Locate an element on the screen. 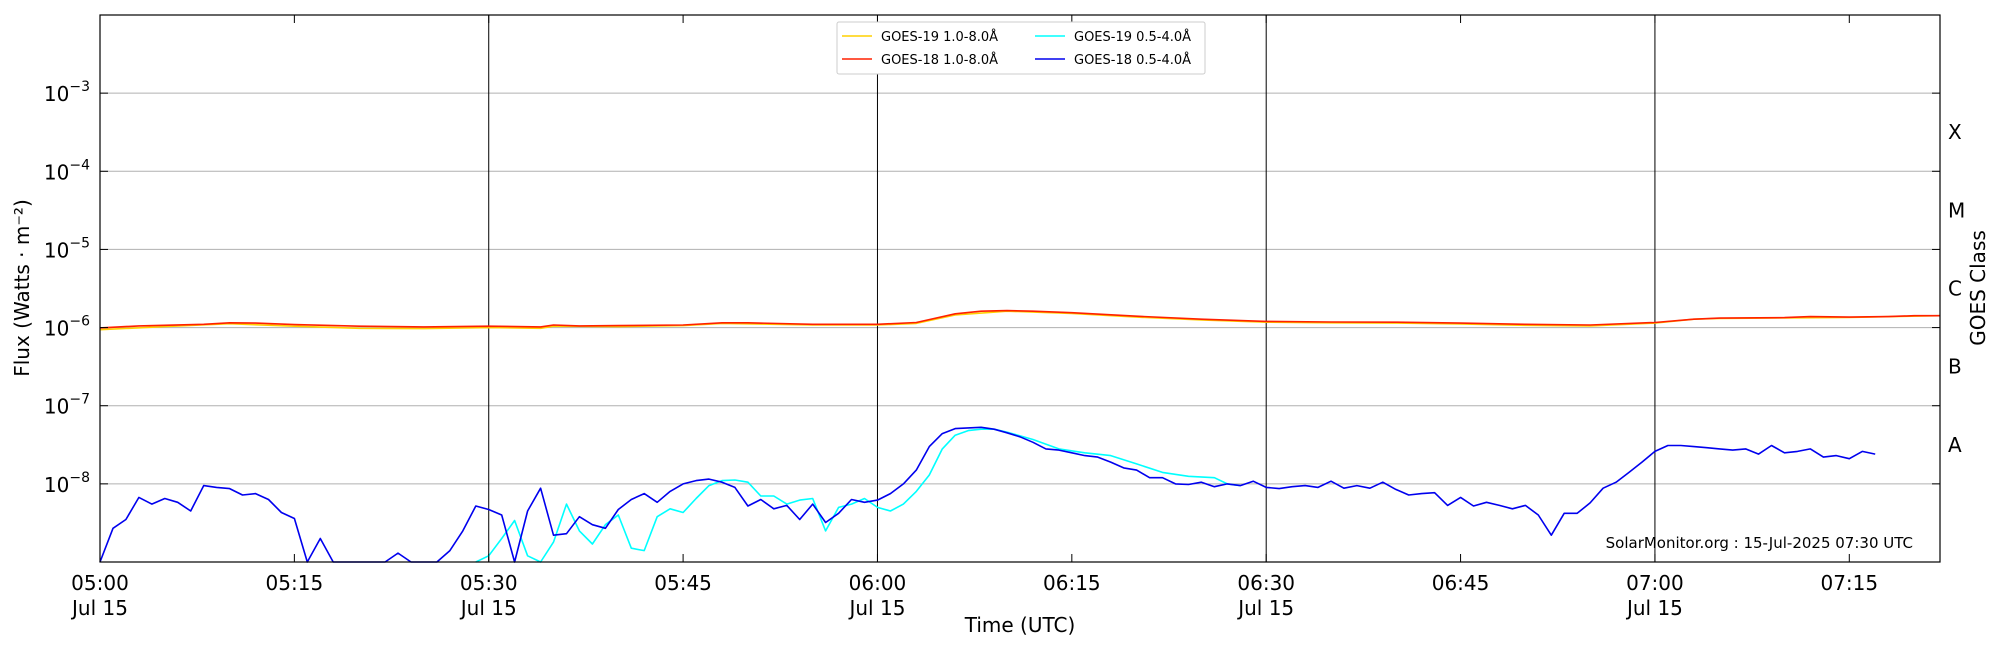 The height and width of the screenshot is (650, 2000). goes-class-label: M is located at coordinates (1956, 210).